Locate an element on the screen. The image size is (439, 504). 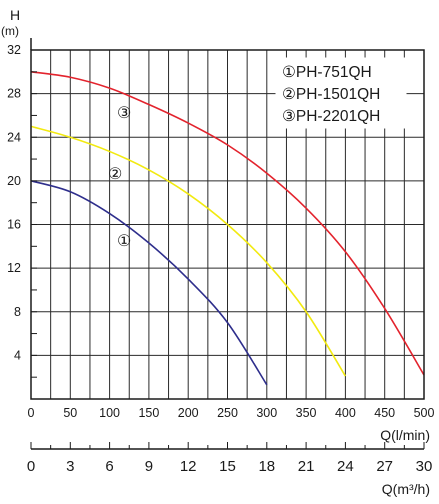
x2-tick-label: 24 is located at coordinates (345, 466).